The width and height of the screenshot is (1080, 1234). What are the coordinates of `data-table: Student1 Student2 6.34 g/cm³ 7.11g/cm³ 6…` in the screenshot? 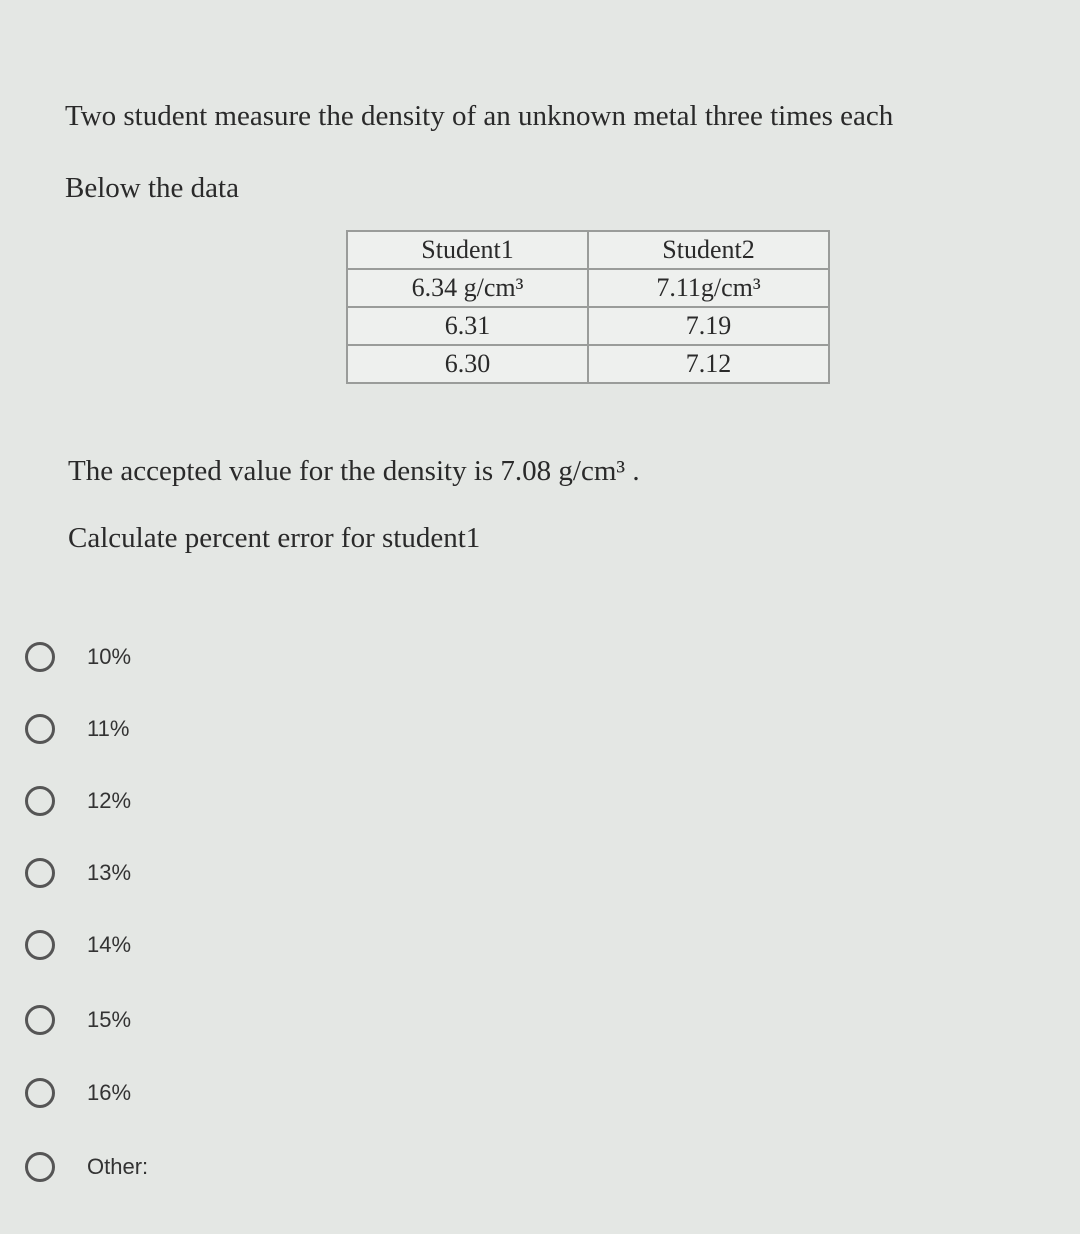 It's located at (588, 307).